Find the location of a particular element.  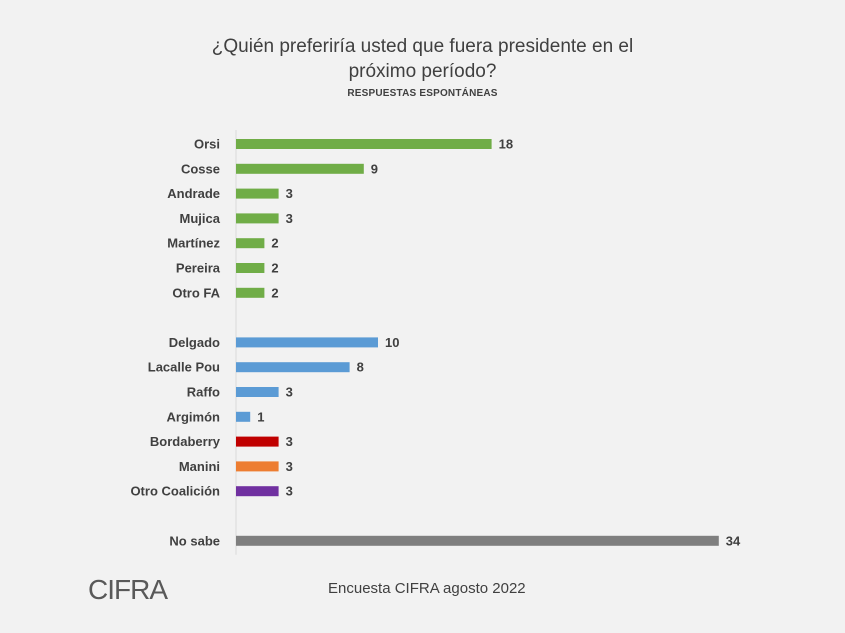

data-label: 34 is located at coordinates (733, 540).